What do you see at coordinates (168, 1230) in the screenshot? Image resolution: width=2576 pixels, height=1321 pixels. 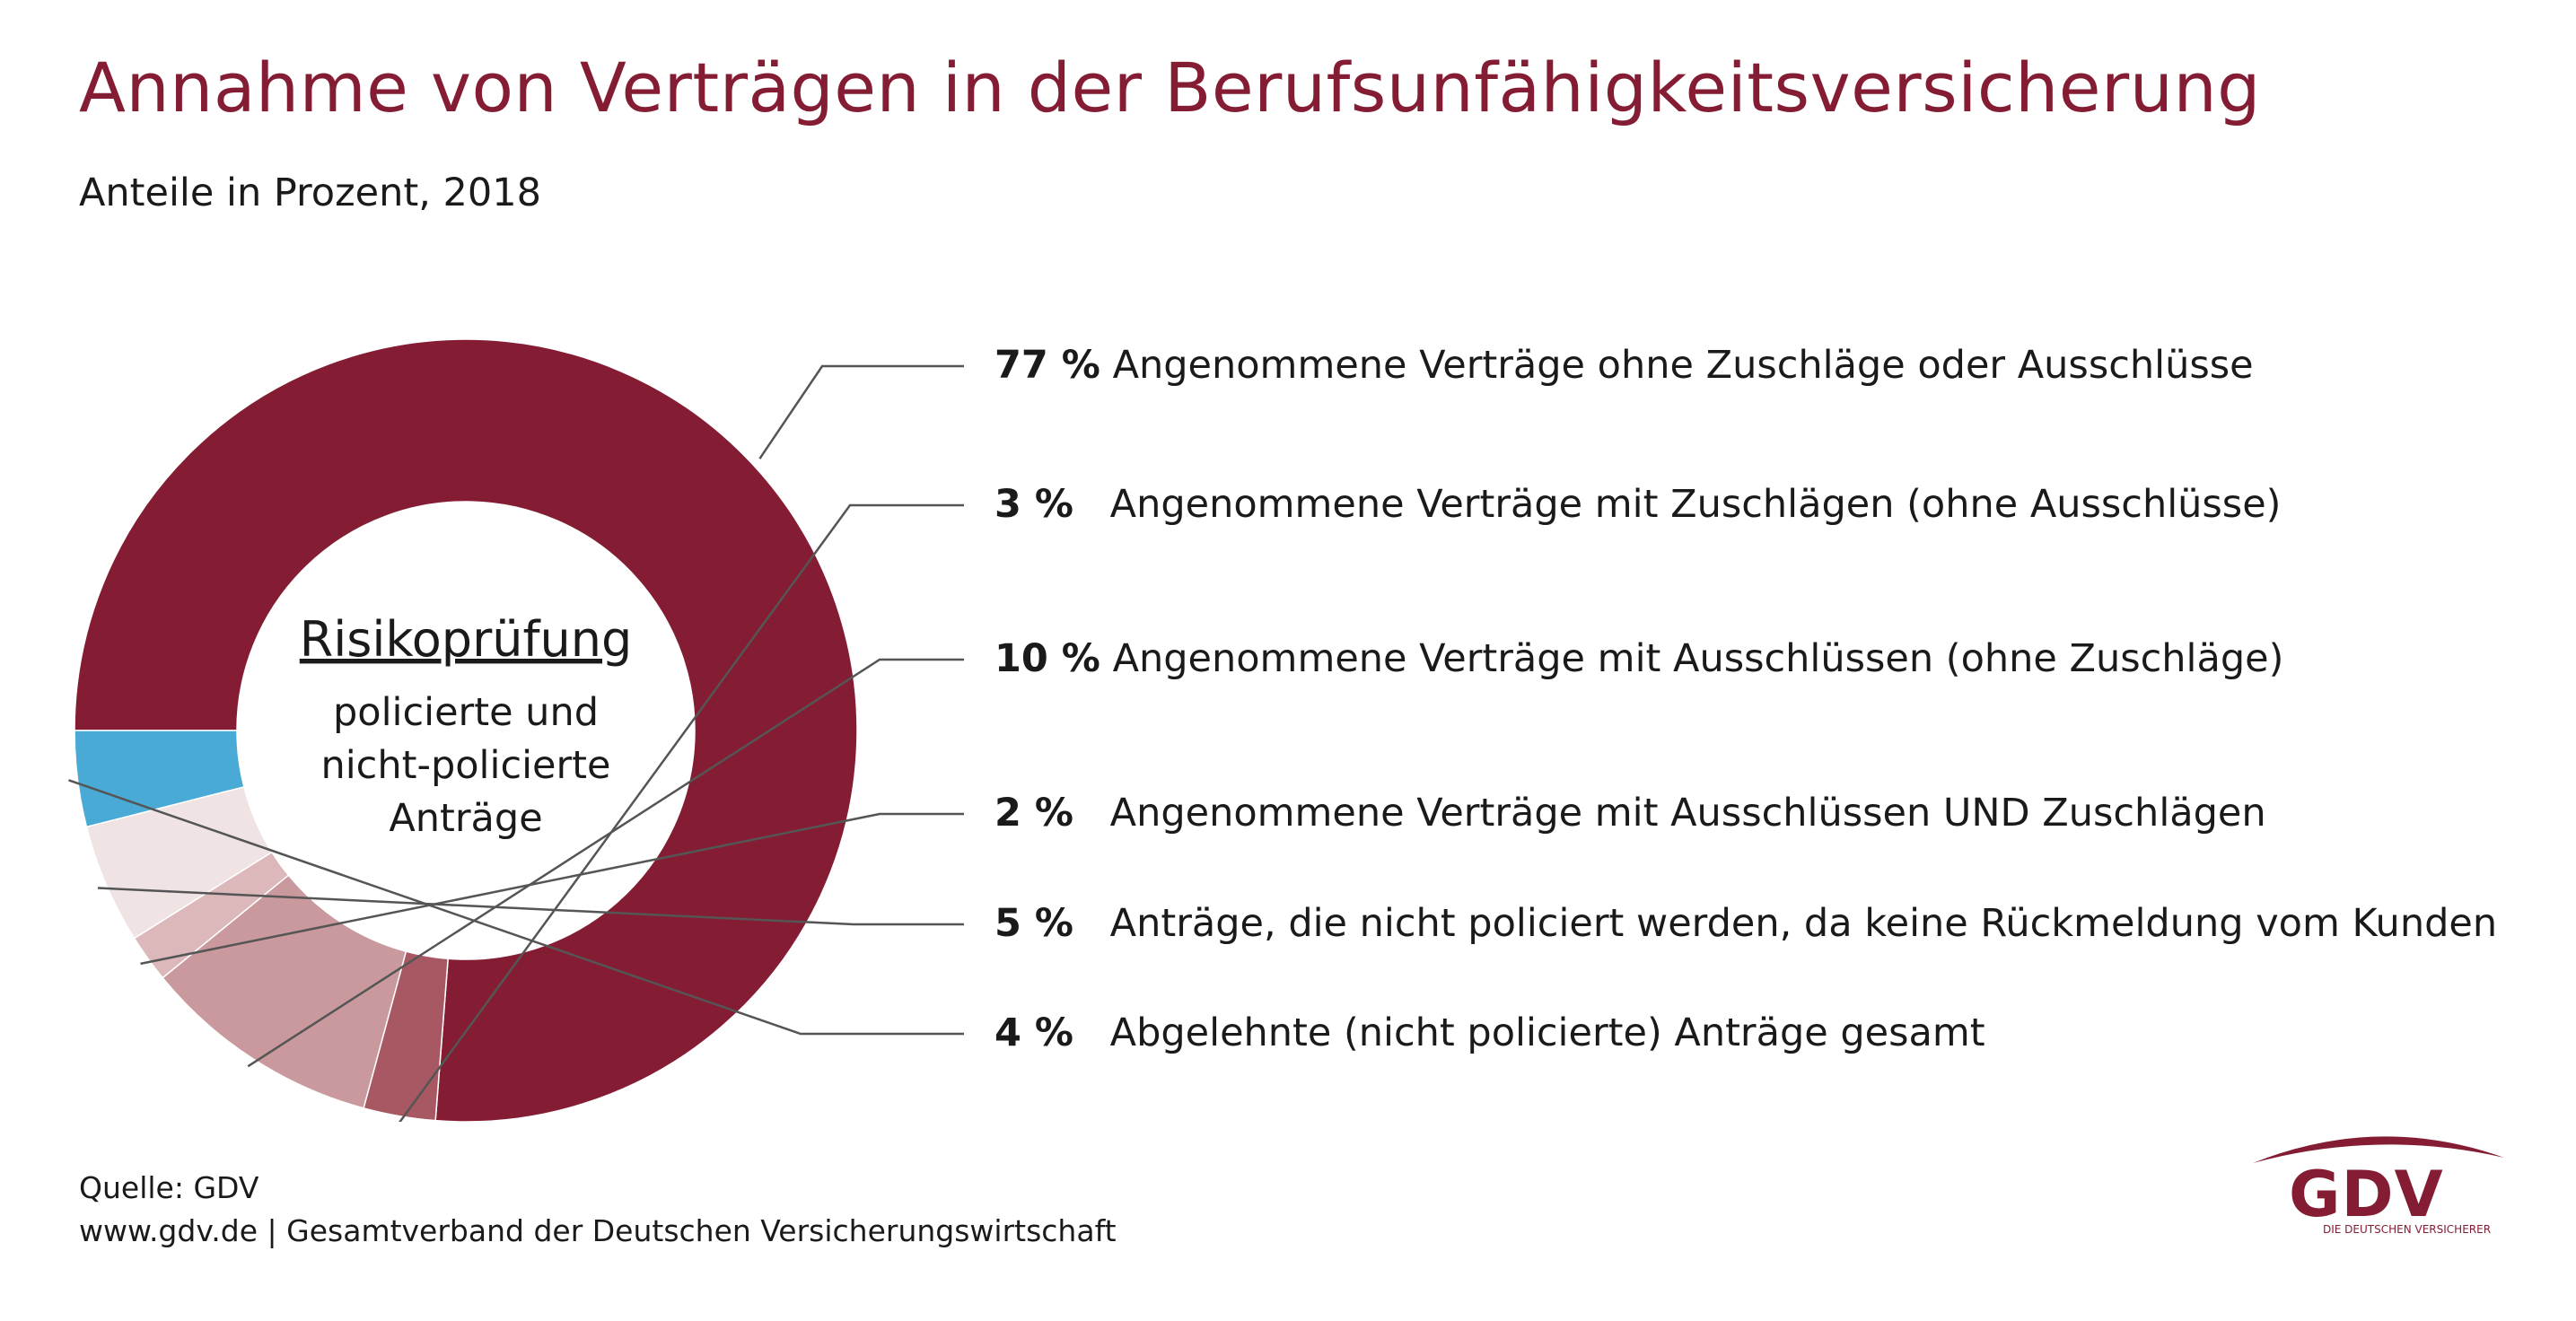 I see `website-link: www.gdv.de` at bounding box center [168, 1230].